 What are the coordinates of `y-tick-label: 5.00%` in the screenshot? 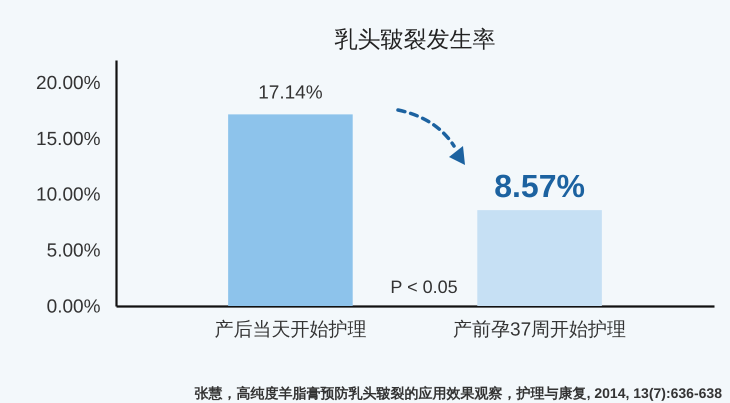 It's located at (73, 251).